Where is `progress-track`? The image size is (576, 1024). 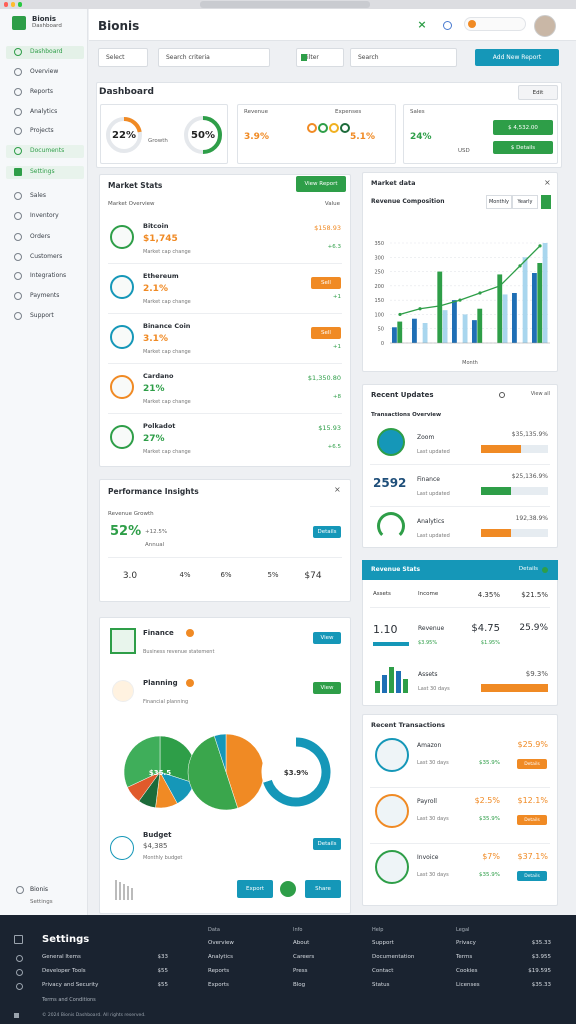 progress-track is located at coordinates (514, 533).